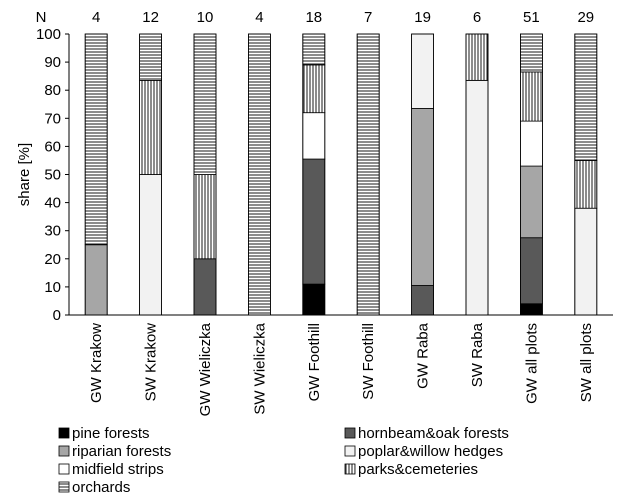 This screenshot has width=638, height=503. Describe the element at coordinates (52, 203) in the screenshot. I see `y-tick-label: 40` at that location.